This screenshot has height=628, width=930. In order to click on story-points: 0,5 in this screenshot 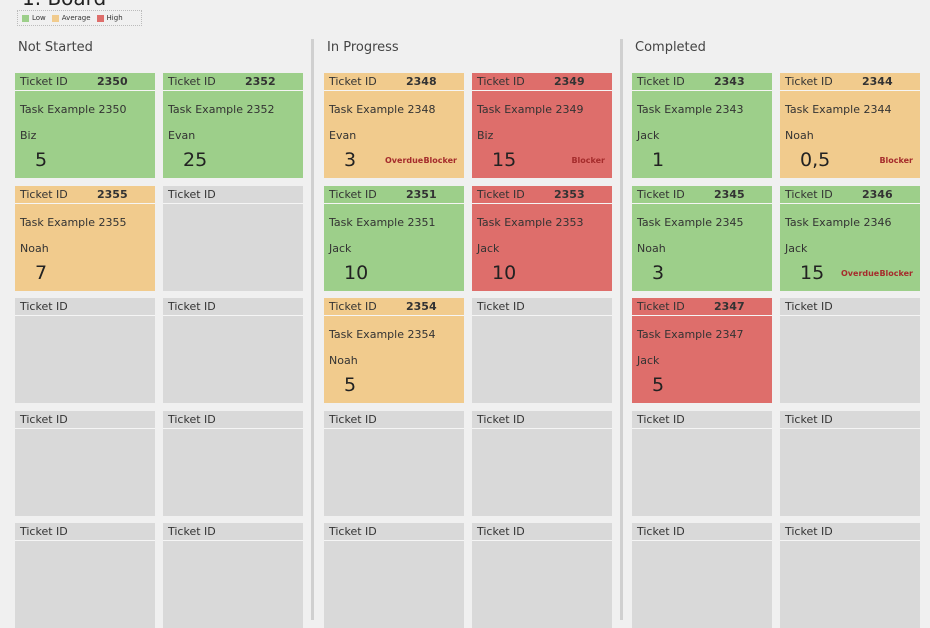, I will do `click(815, 160)`.